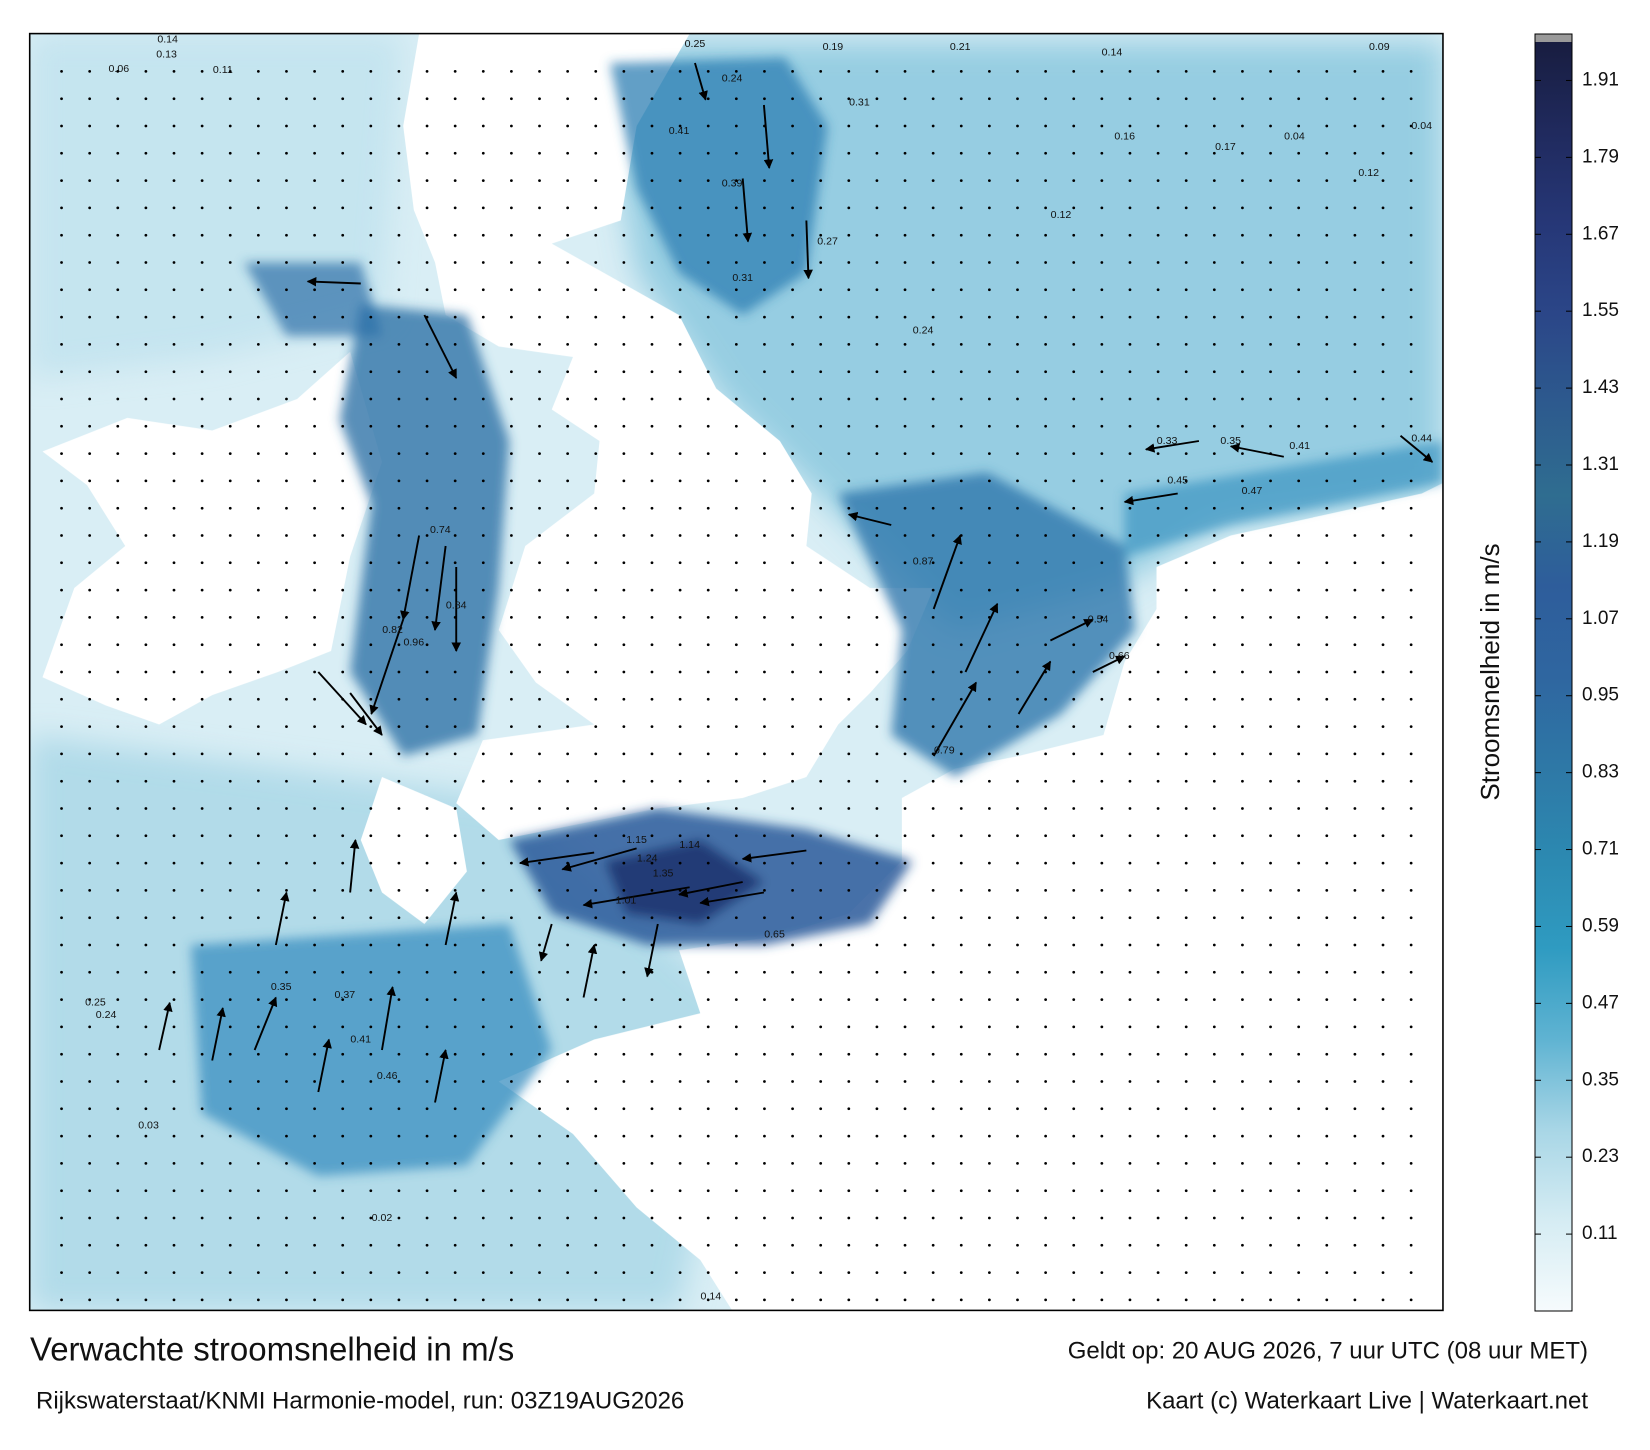 The image size is (1650, 1450). What do you see at coordinates (1600, 1079) in the screenshot?
I see `colorbar-tick-label: 0.35` at bounding box center [1600, 1079].